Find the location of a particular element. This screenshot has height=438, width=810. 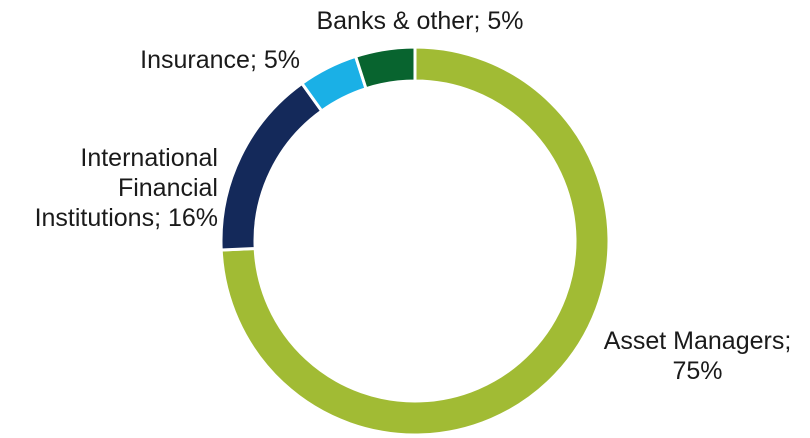

slice-label-insurance: Insurance; 5% is located at coordinates (220, 60).